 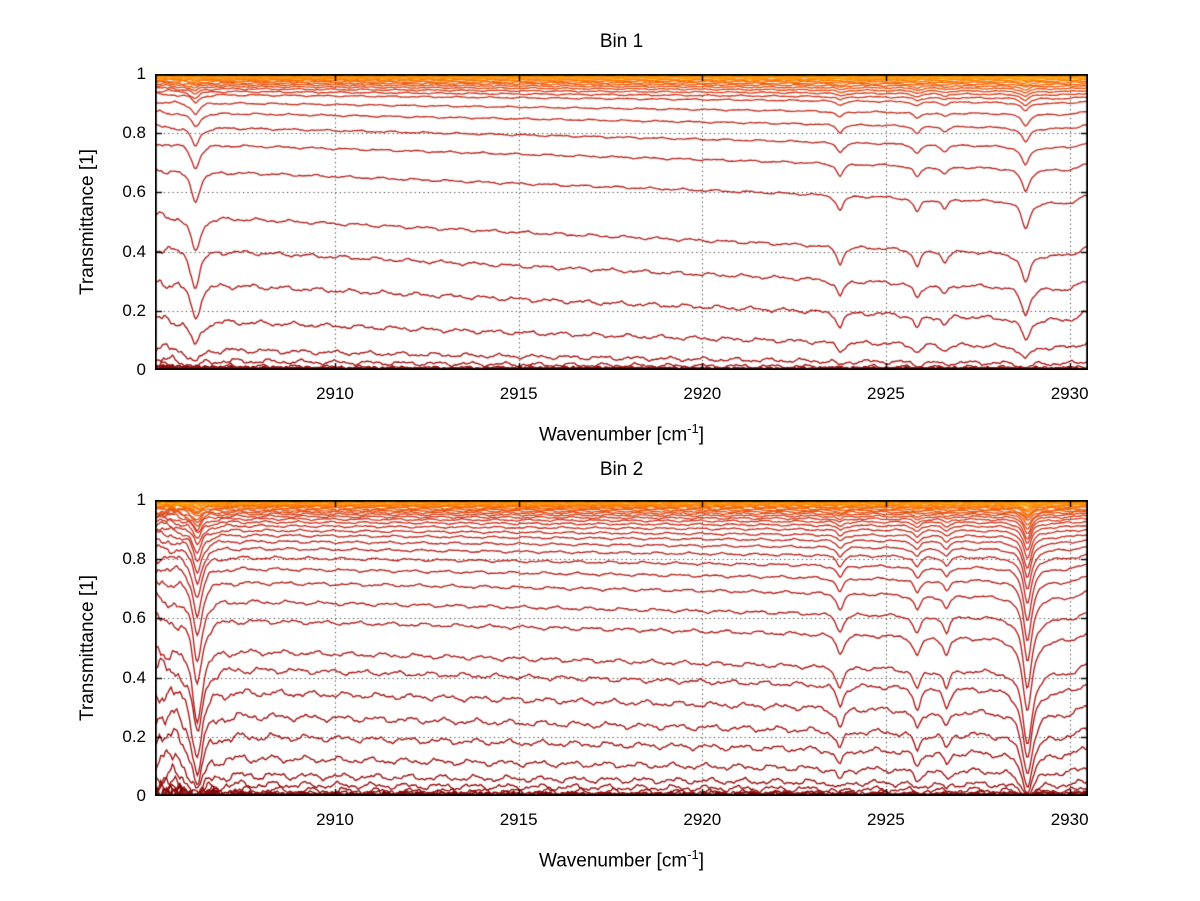 What do you see at coordinates (621, 433) in the screenshot?
I see `subplot1-x-axis-label: Wavenumber [cm-1]` at bounding box center [621, 433].